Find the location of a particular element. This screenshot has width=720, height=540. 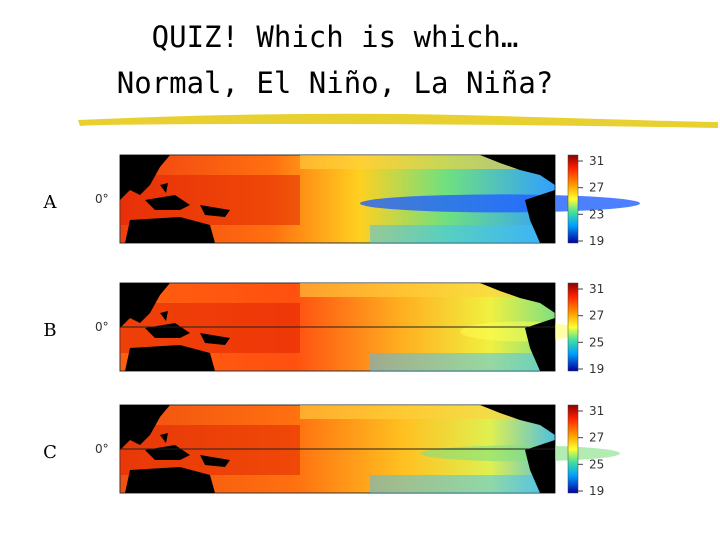

equatorial-tongue is located at coordinates (520, 331).